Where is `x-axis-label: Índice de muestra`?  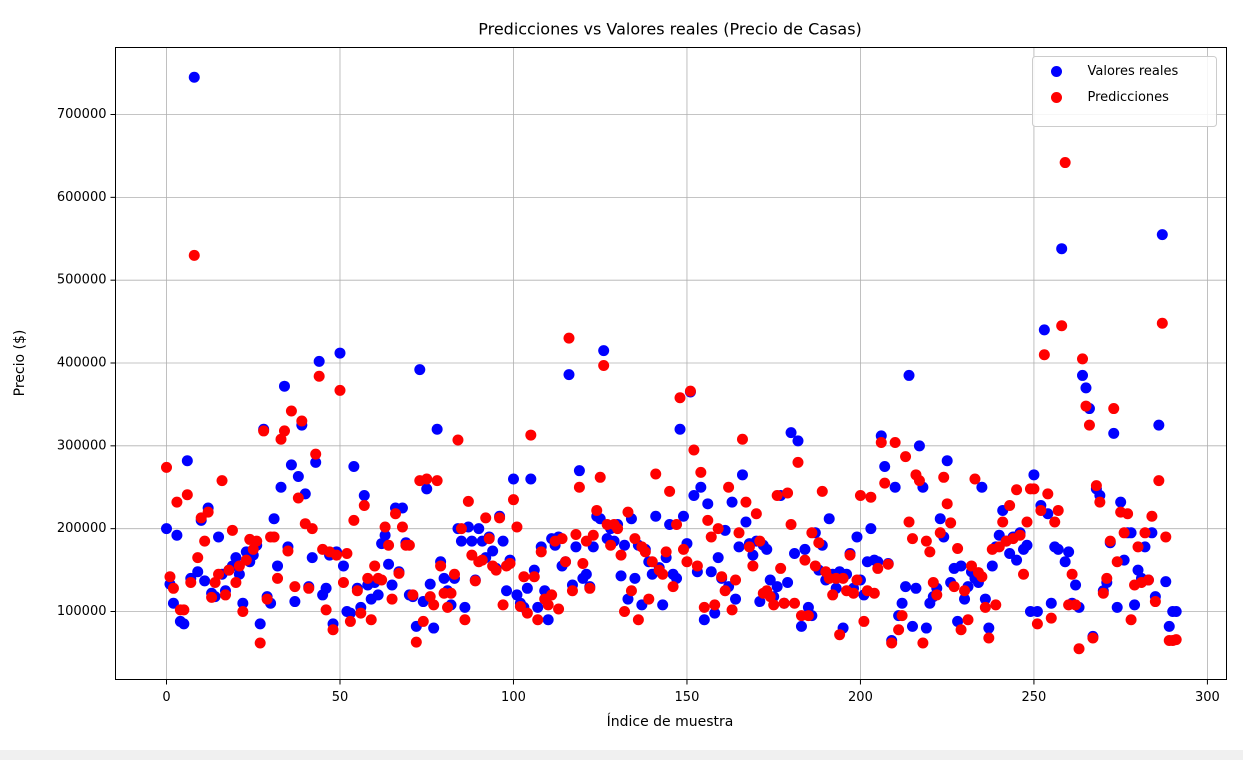
x-axis-label: Índice de muestra is located at coordinates (670, 721).